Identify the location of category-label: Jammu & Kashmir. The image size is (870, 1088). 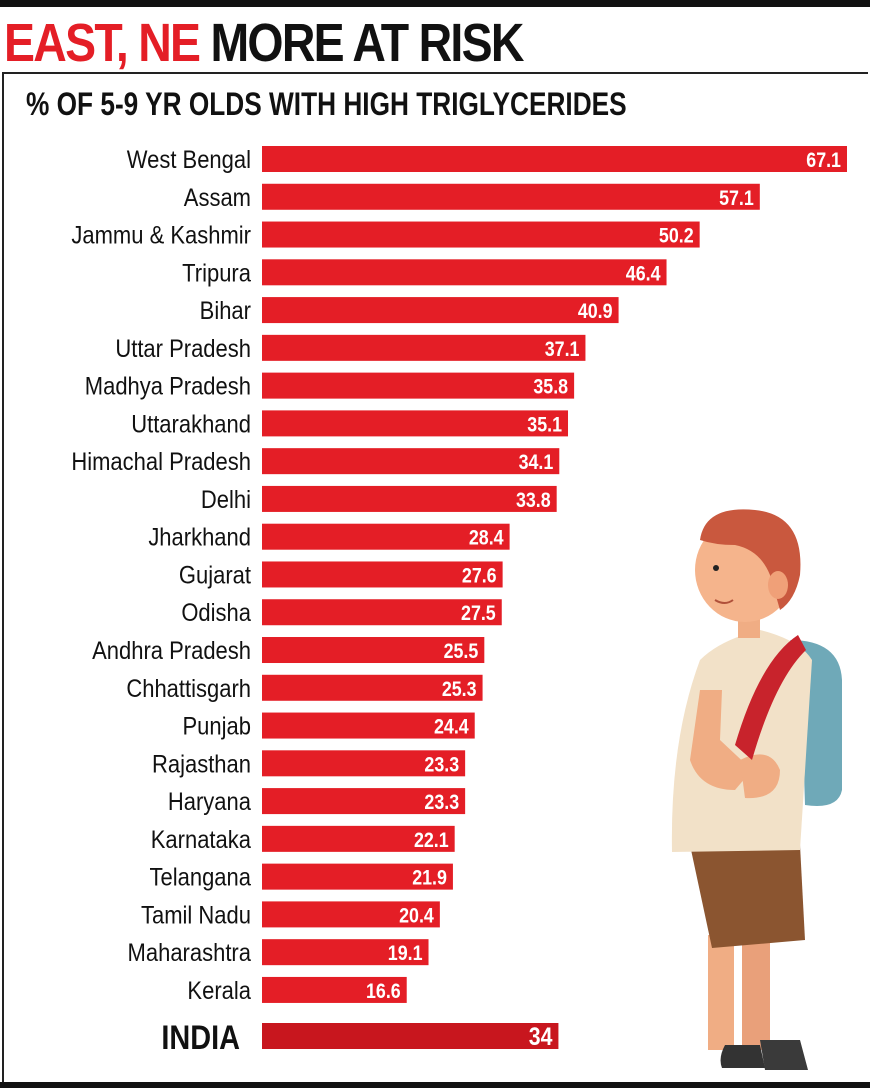
(161, 235).